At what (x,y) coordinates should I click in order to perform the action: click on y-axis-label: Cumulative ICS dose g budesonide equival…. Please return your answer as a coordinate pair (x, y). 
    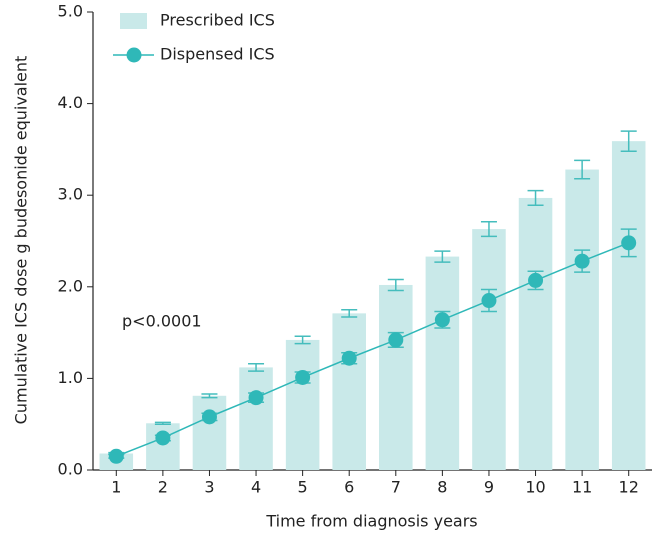
    Looking at the image, I should click on (21, 240).